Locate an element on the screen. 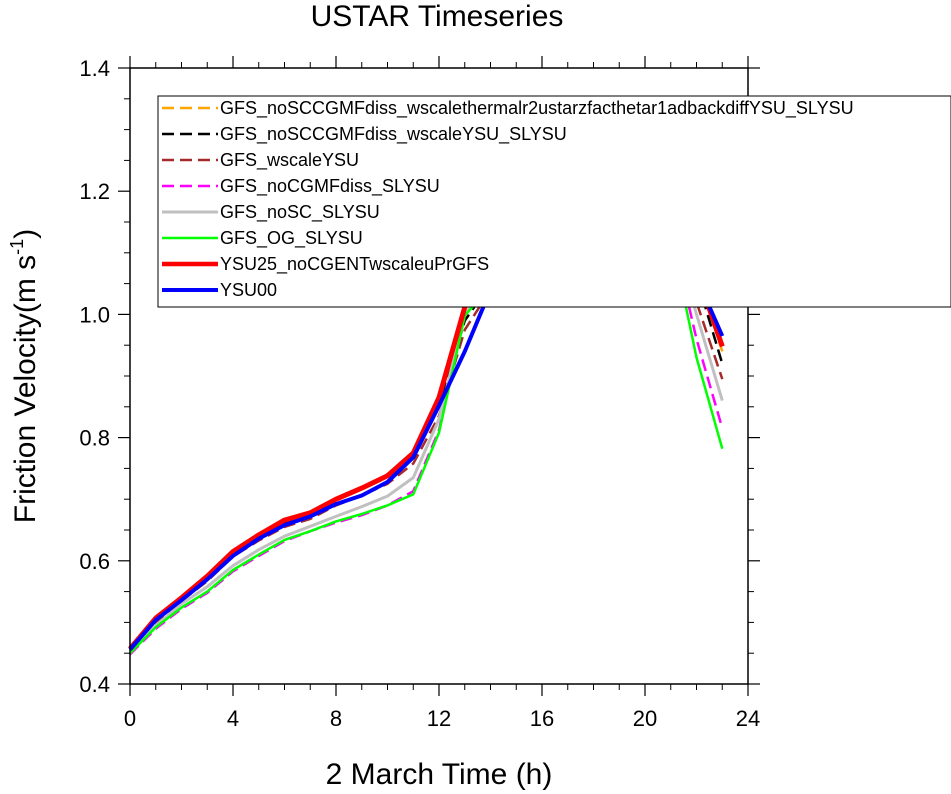 The height and width of the screenshot is (794, 951). x-tick-label: 20 is located at coordinates (645, 718).